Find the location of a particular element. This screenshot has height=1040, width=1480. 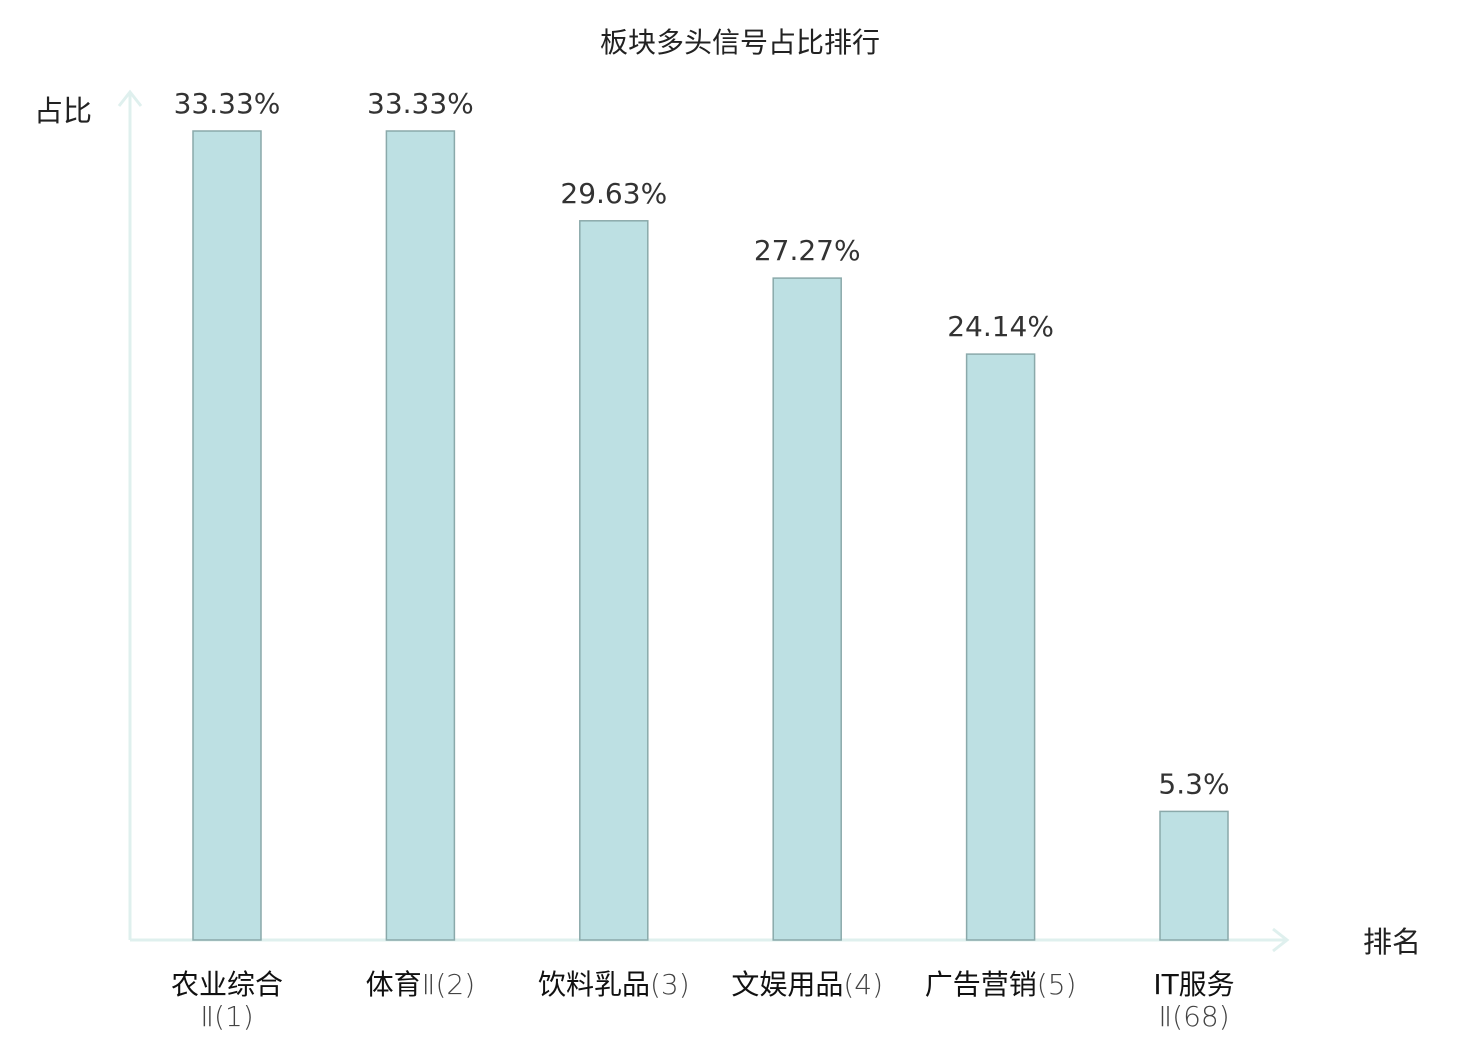

category-suffix-5: (5) is located at coordinates (1057, 984).